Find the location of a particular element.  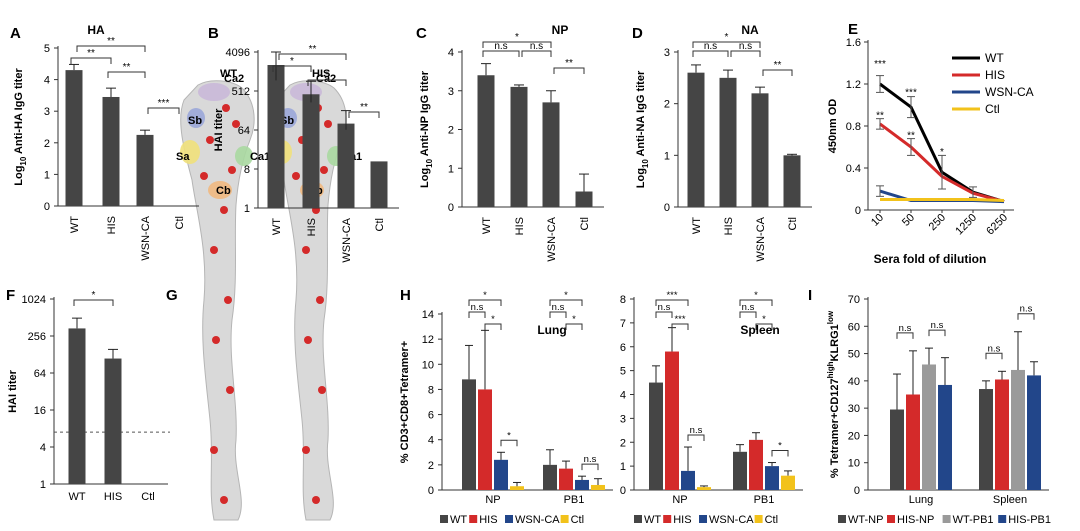

group-label: Spleen is located at coordinates (1010, 500).